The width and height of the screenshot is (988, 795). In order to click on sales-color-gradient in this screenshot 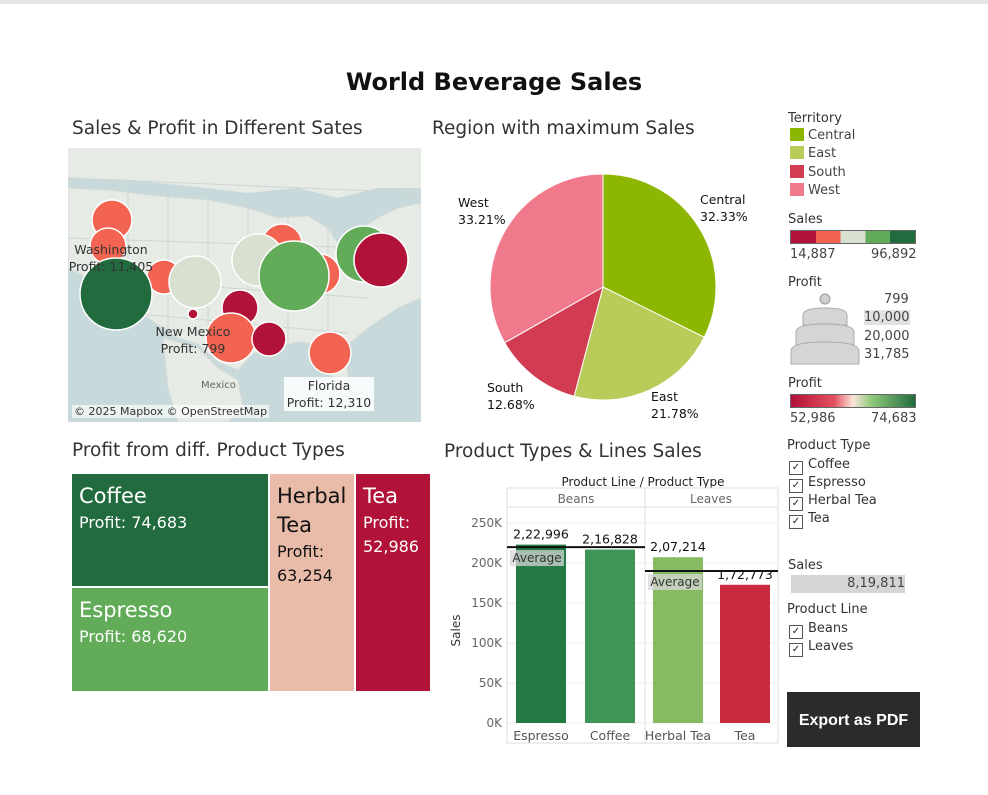, I will do `click(853, 237)`.